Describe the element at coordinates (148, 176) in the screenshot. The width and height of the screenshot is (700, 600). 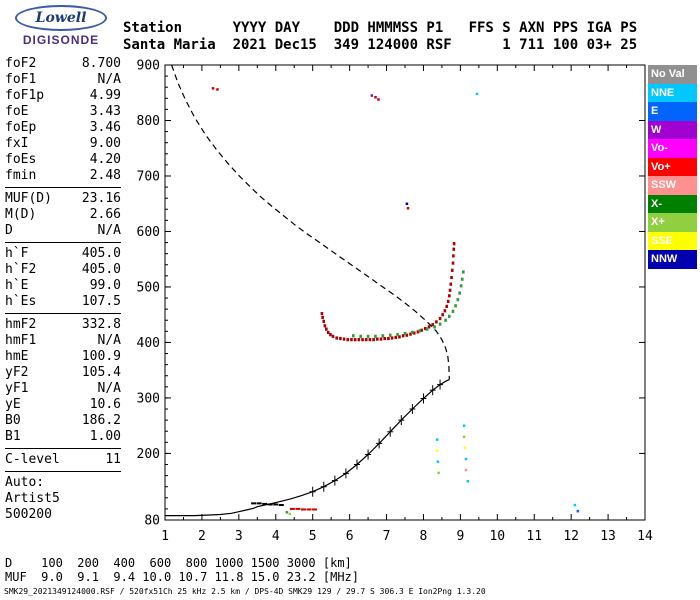
I see `svg-text: 700` at that location.